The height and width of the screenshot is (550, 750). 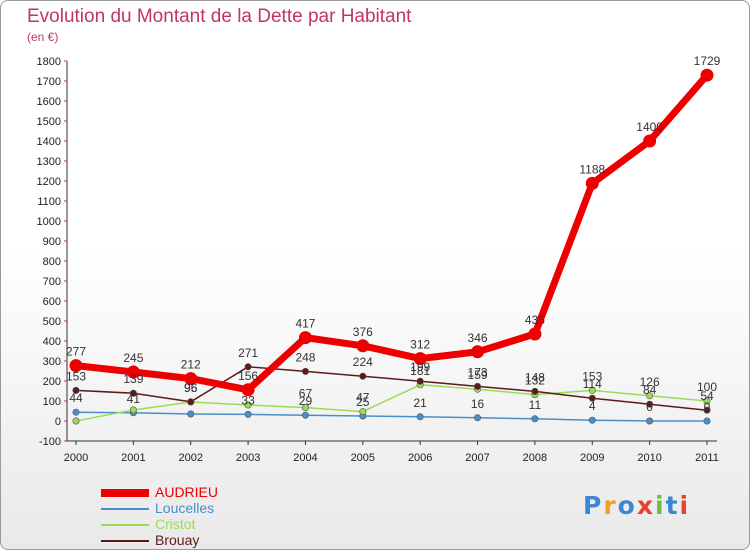 What do you see at coordinates (125, 493) in the screenshot?
I see `legend-swatch-audrieu` at bounding box center [125, 493].